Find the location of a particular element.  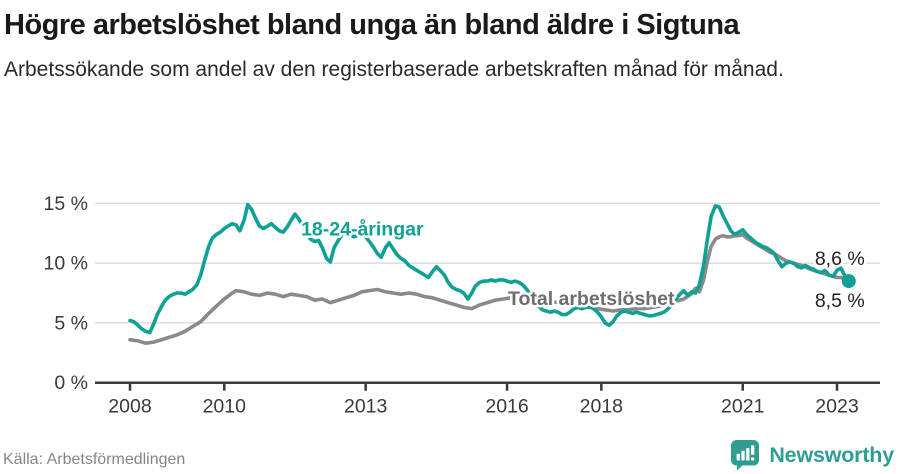

x-tick-label: 2018 is located at coordinates (601, 407).